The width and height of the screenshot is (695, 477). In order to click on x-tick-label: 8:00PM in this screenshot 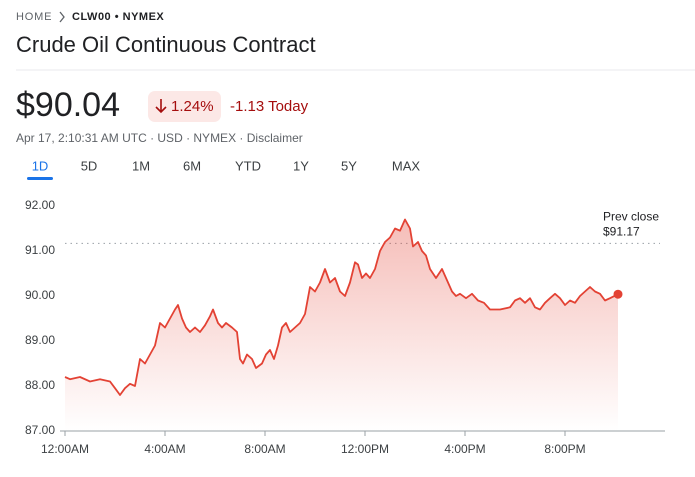, I will do `click(564, 449)`.